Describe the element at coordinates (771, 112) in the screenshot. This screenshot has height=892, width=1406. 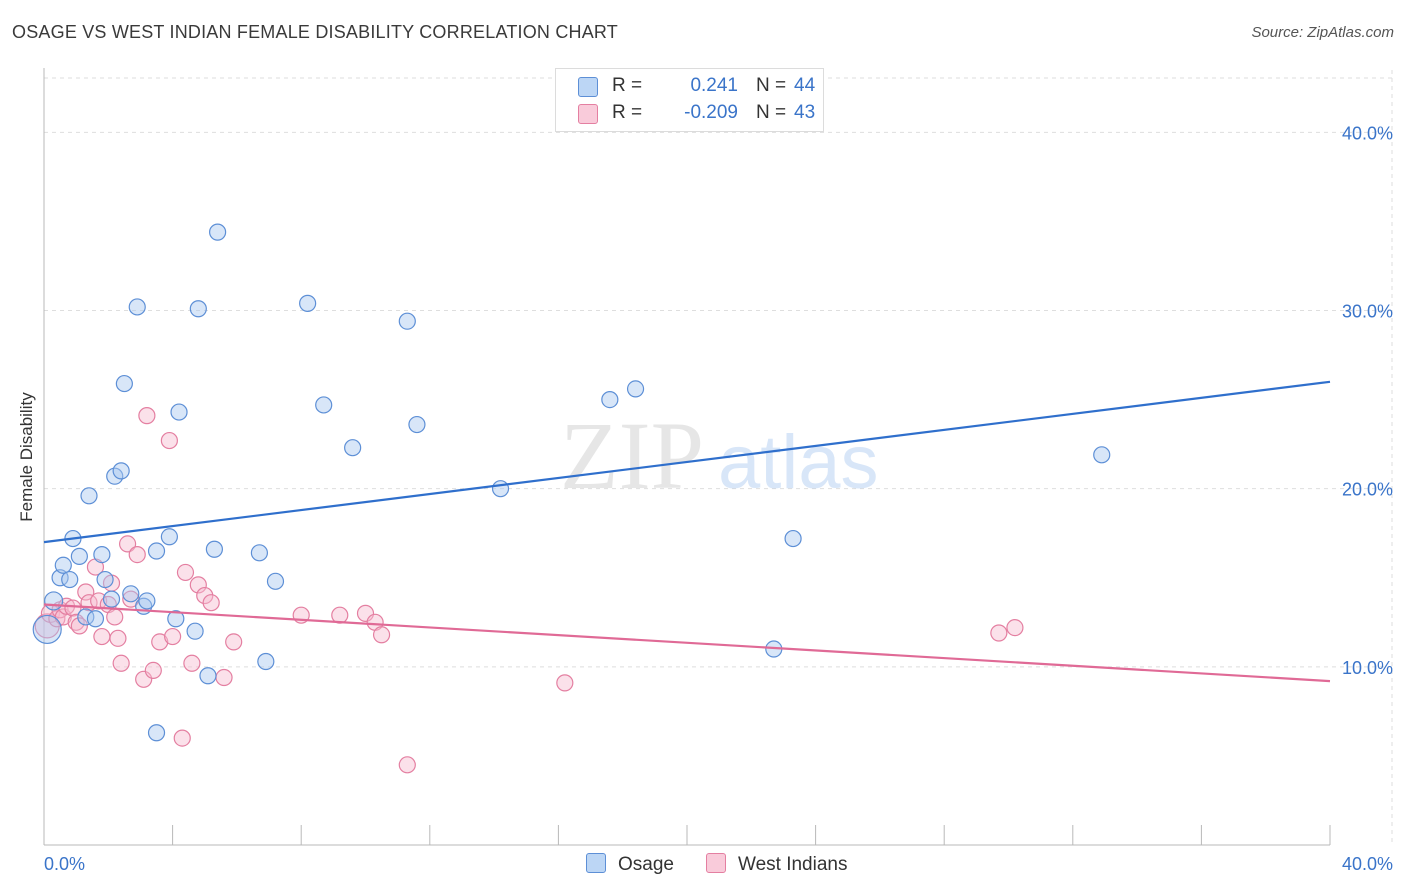
I see `west-indians-n-label: N =` at that location.